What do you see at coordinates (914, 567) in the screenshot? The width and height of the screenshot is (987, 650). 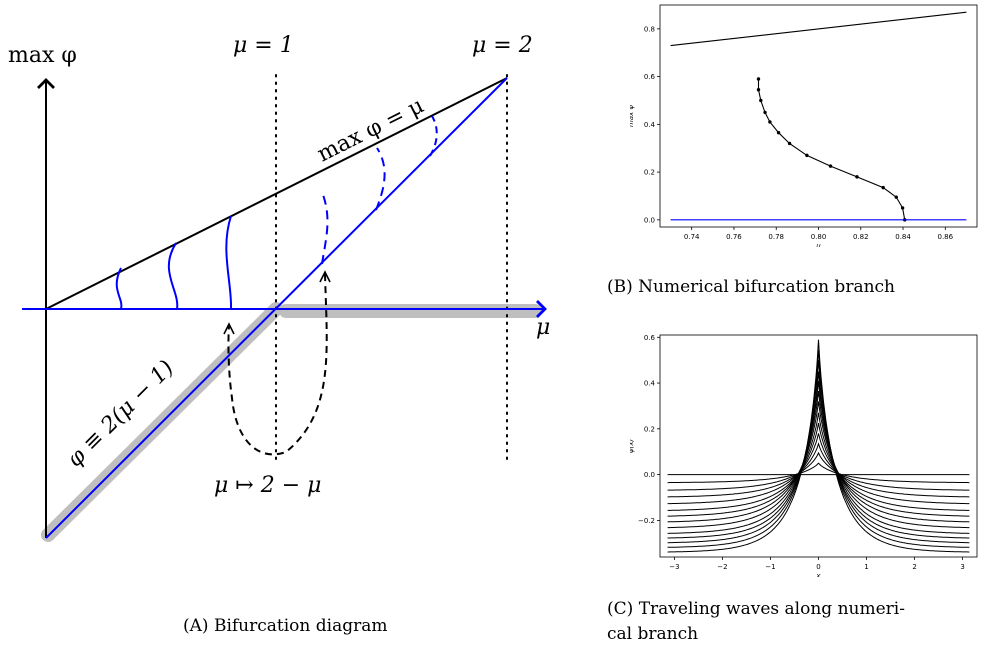 I see `waves-xtick-label: 2` at bounding box center [914, 567].